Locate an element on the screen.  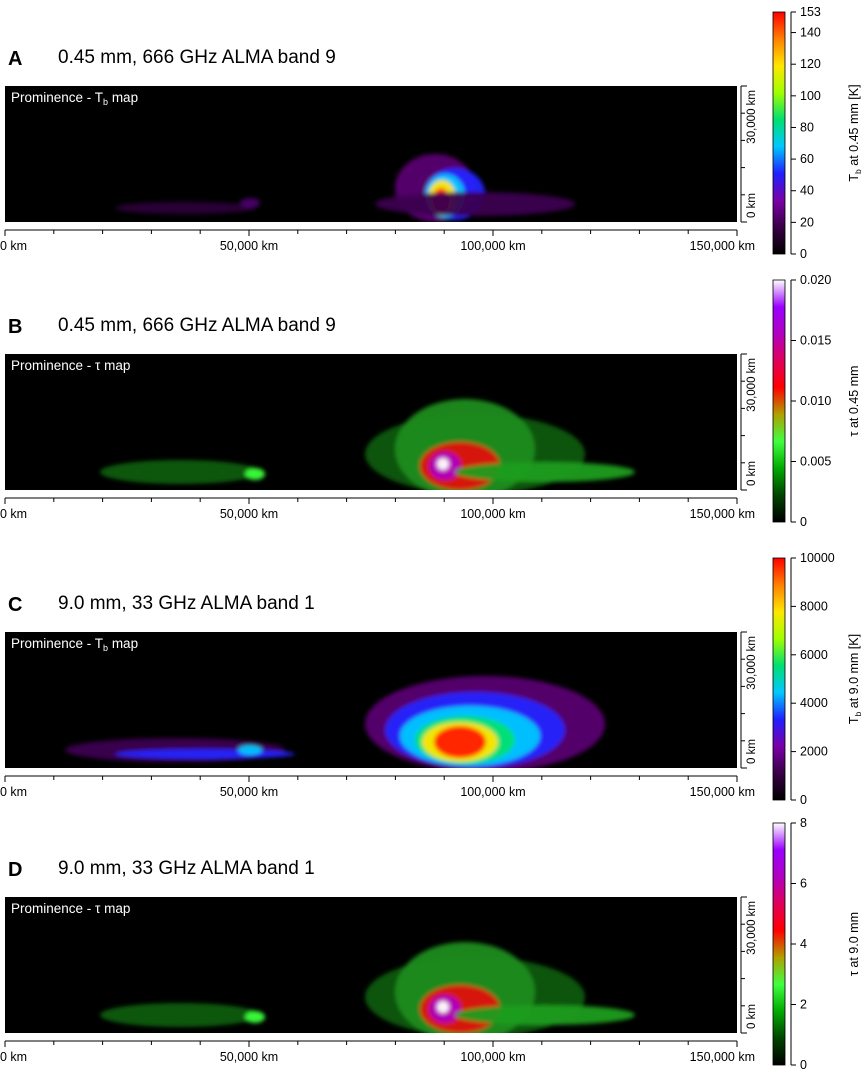
colorbar-tick-label: 2000 is located at coordinates (814, 752).